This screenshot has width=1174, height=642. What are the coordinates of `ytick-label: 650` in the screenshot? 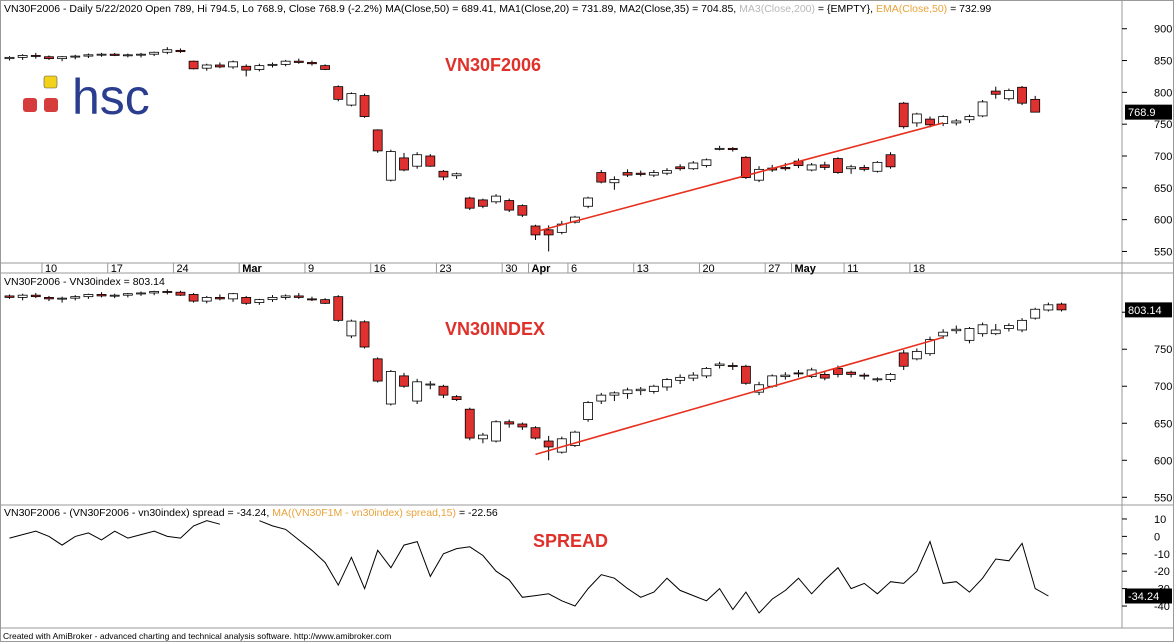 It's located at (1163, 424).